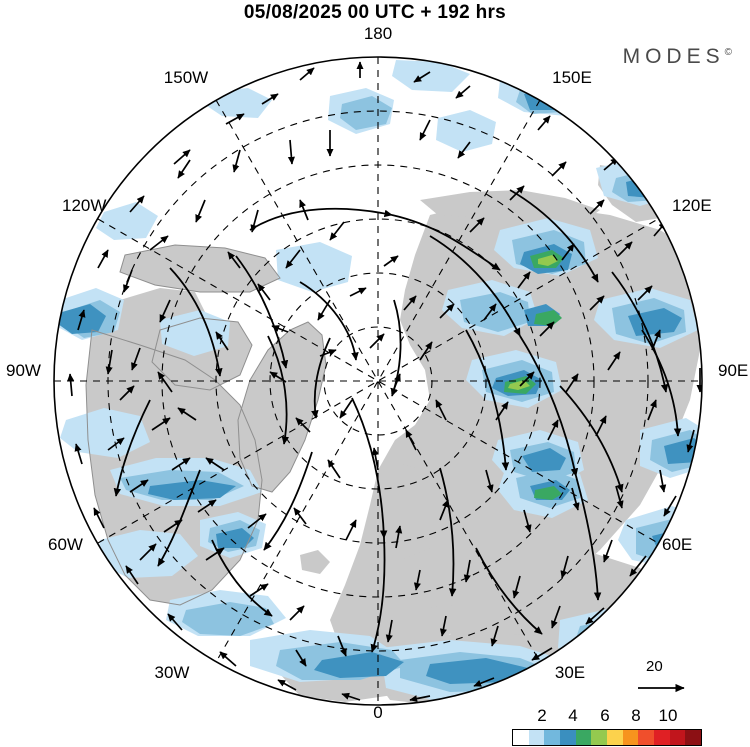 The width and height of the screenshot is (750, 747). I want to click on modes-logo: MODES©, so click(677, 57).